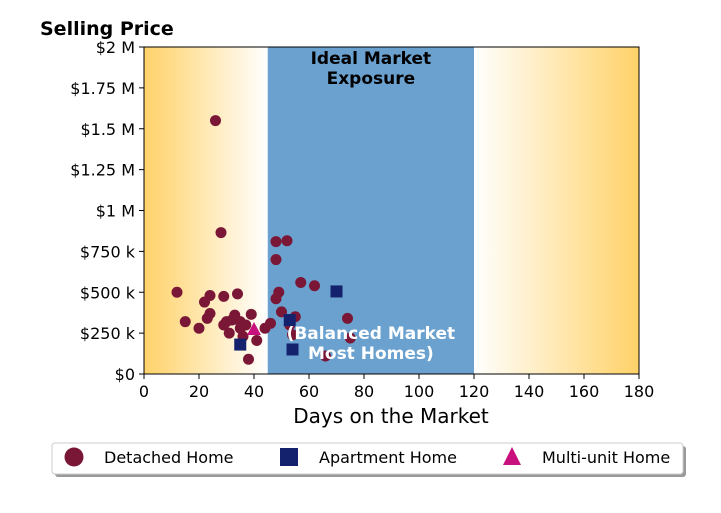  Describe the element at coordinates (371, 59) in the screenshot. I see `band-label-top-line: Ideal Market` at that location.